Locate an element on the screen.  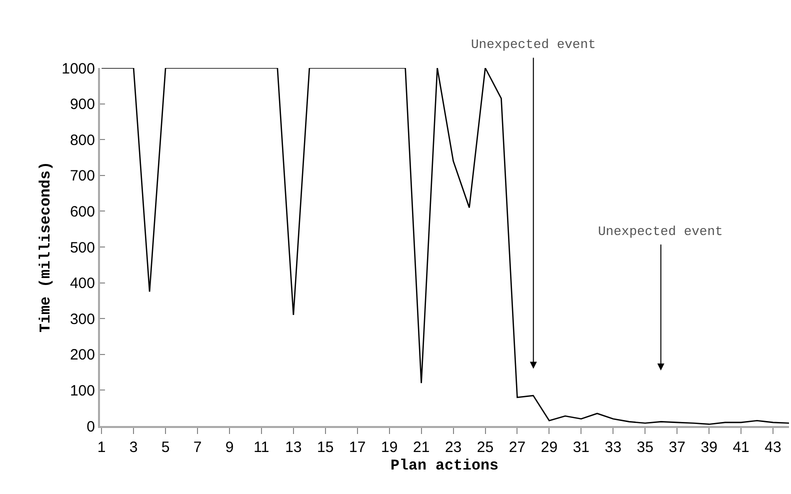
x-tick-label: 35 is located at coordinates (645, 447).